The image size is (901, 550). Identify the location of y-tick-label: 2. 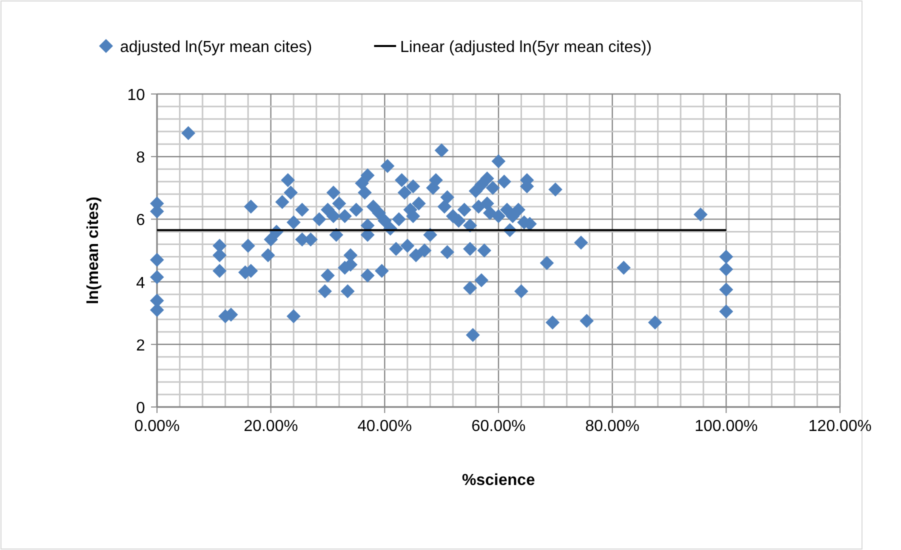
(141, 345).